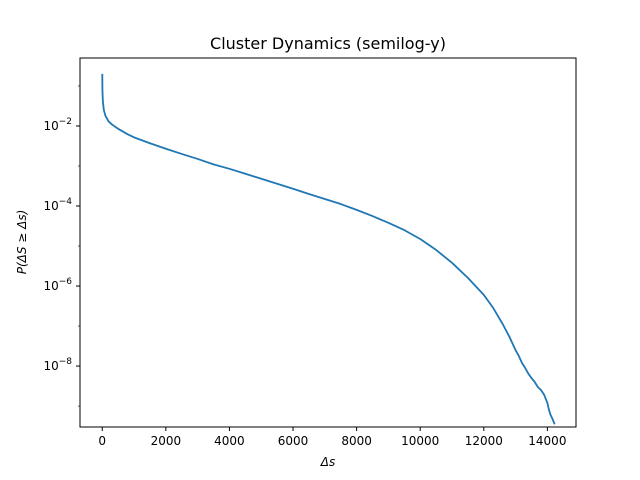 The width and height of the screenshot is (640, 480). What do you see at coordinates (61, 245) in the screenshot?
I see `y-axis-ticks: 10⁻⁸ 10⁻⁶ 10⁻⁴ 10⁻²` at bounding box center [61, 245].